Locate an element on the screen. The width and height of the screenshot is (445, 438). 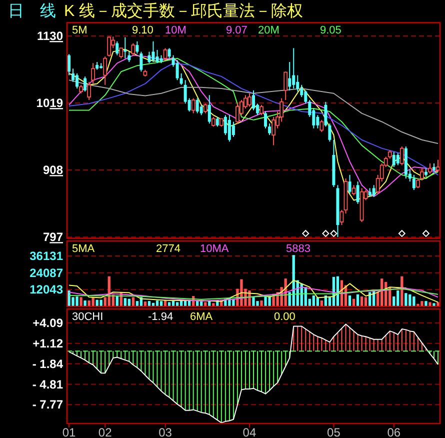
annotation: 6MA is located at coordinates (202, 317).